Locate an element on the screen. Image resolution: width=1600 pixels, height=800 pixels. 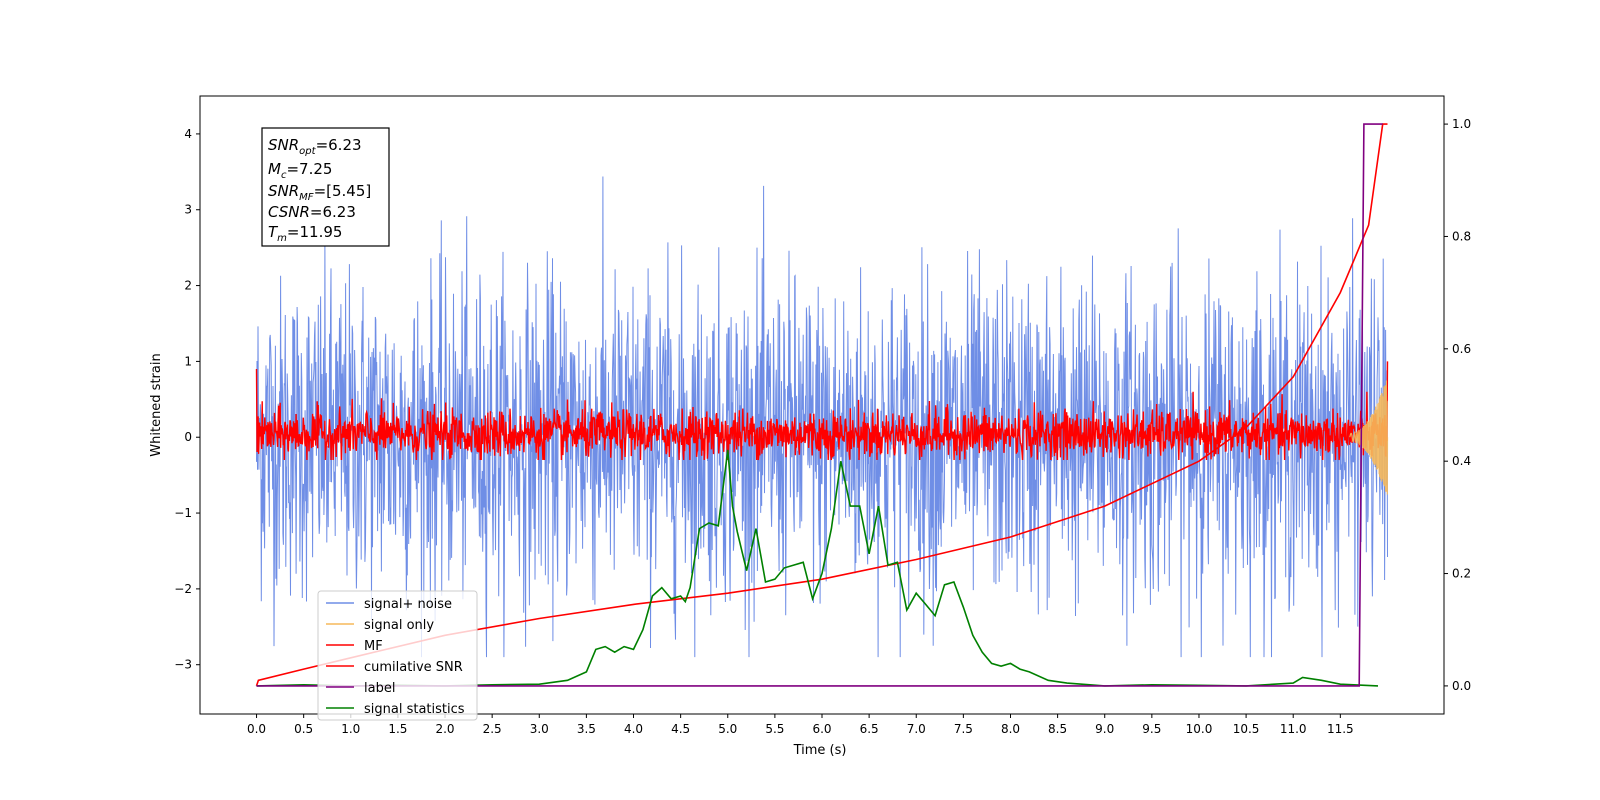
y2-tick-label: 0.0 is located at coordinates (1461, 686).